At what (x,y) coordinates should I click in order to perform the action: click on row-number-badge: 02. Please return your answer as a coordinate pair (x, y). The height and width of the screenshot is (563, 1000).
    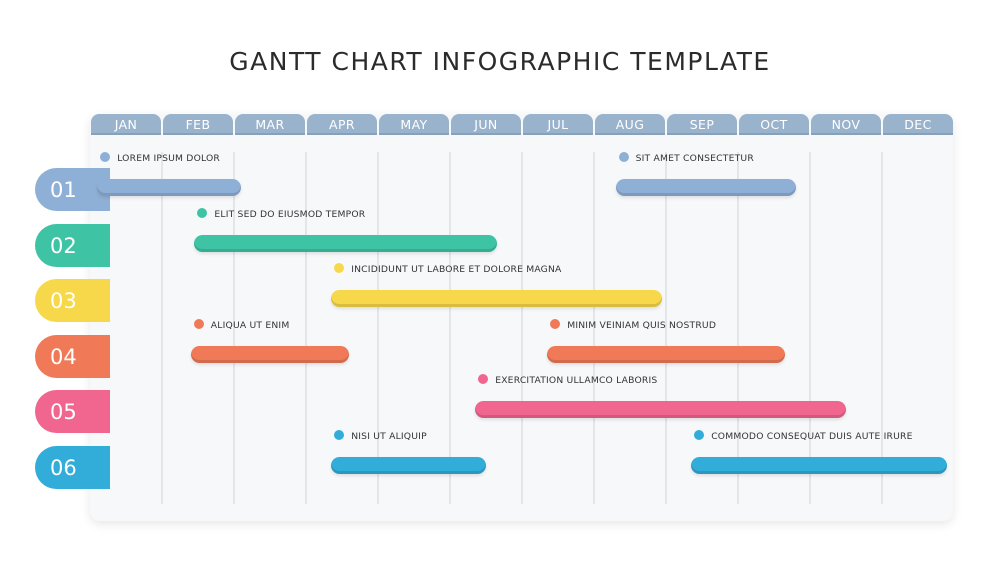
    Looking at the image, I should click on (72, 245).